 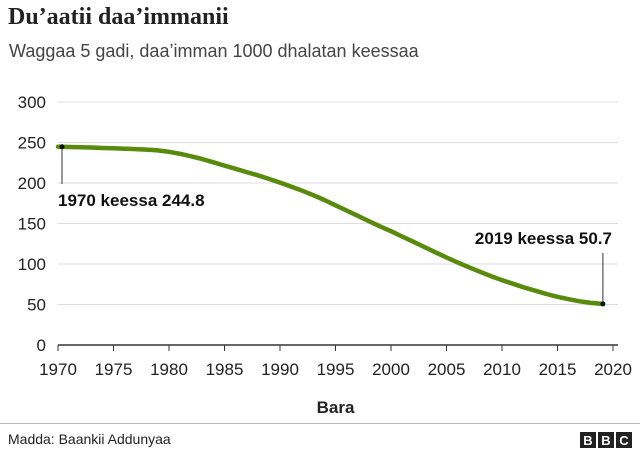 What do you see at coordinates (391, 369) in the screenshot?
I see `x-tick-label: 2000` at bounding box center [391, 369].